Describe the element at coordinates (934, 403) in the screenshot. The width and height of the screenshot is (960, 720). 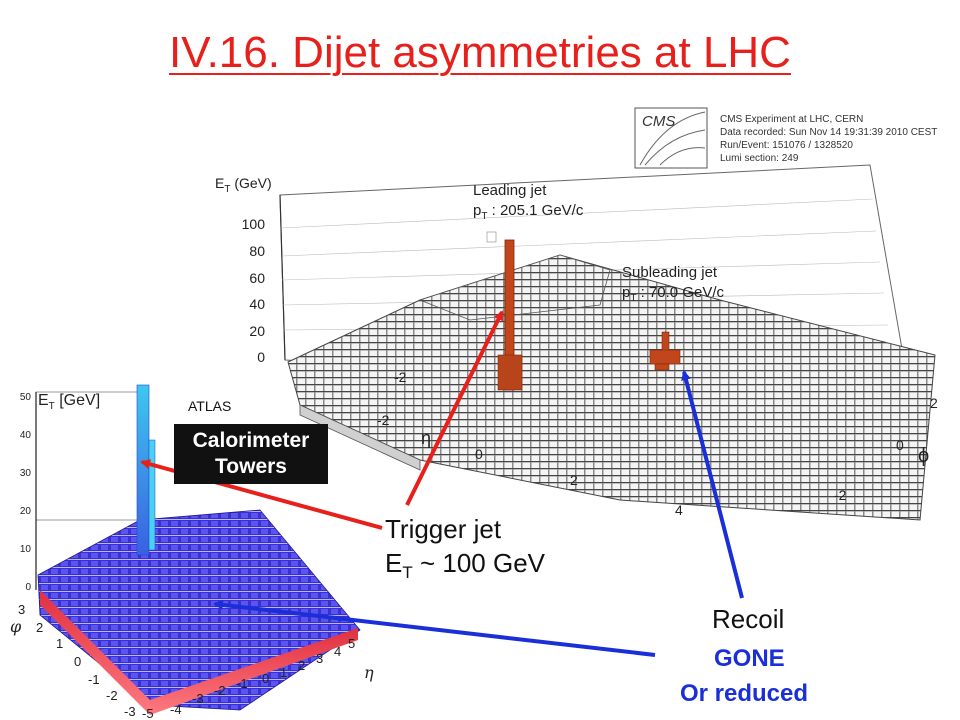
I see `cms-phi-tick: 2` at that location.